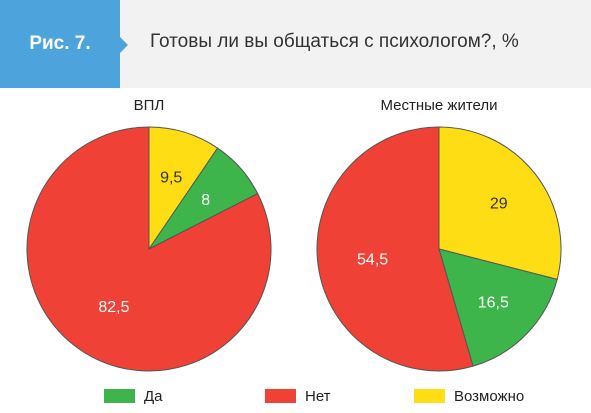 Image resolution: width=591 pixels, height=413 pixels. Describe the element at coordinates (113, 307) in the screenshot. I see `pie-label-vpl-no: 82,5` at that location.